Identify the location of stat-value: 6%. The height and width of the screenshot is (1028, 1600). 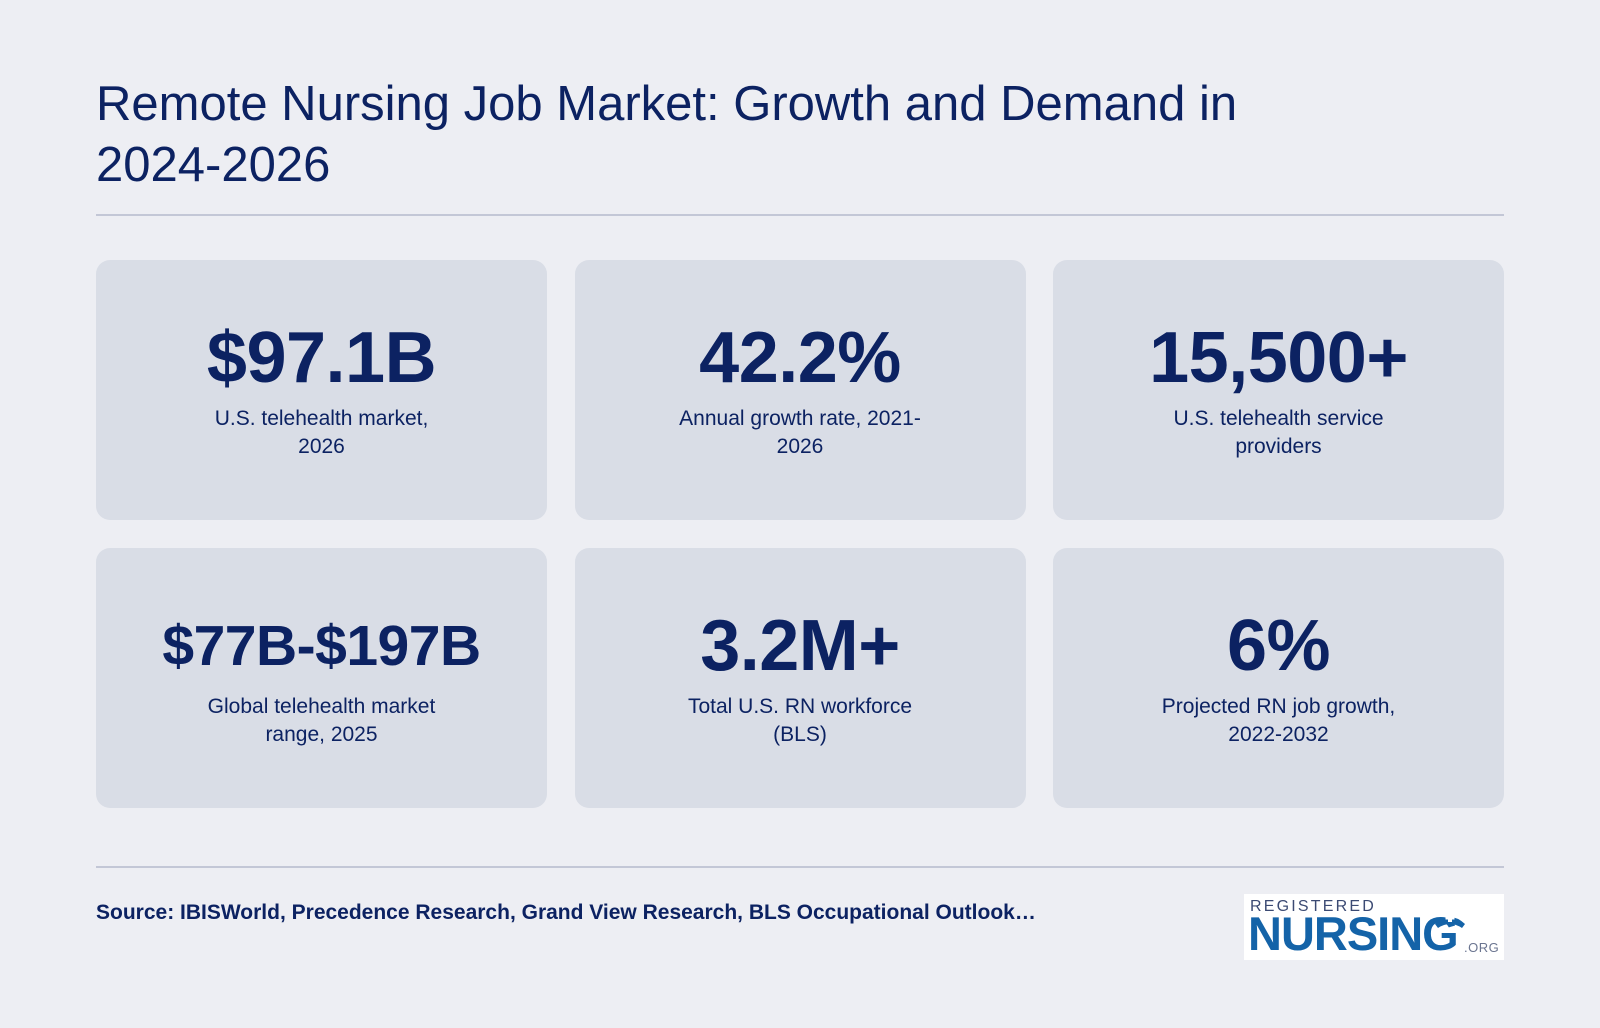
(1278, 646).